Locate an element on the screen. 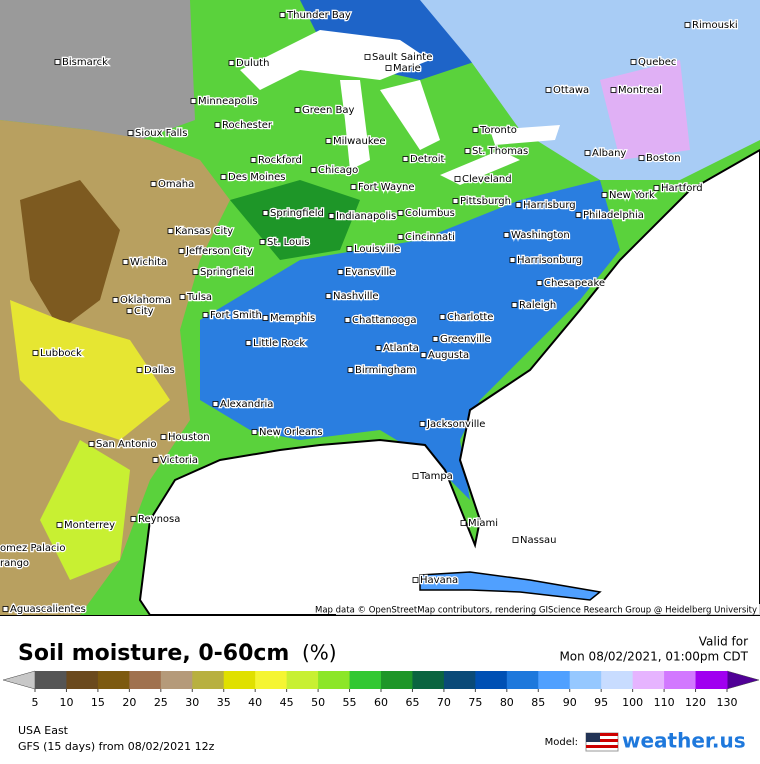 The image size is (760, 764). colorbar-label: 30 is located at coordinates (192, 702).